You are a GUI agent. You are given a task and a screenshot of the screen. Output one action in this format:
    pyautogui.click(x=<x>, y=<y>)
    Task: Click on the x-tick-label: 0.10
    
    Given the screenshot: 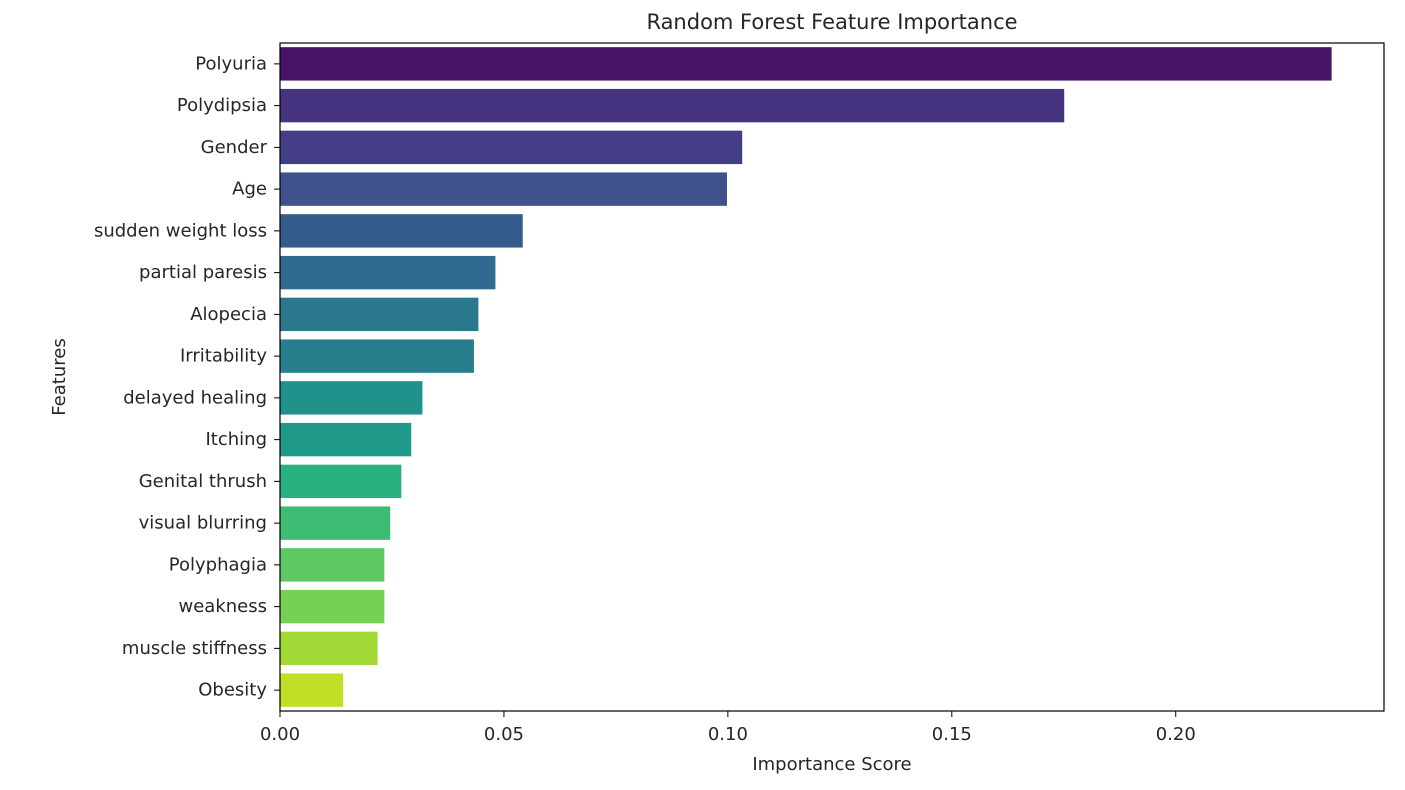 What is the action you would take?
    pyautogui.click(x=728, y=734)
    